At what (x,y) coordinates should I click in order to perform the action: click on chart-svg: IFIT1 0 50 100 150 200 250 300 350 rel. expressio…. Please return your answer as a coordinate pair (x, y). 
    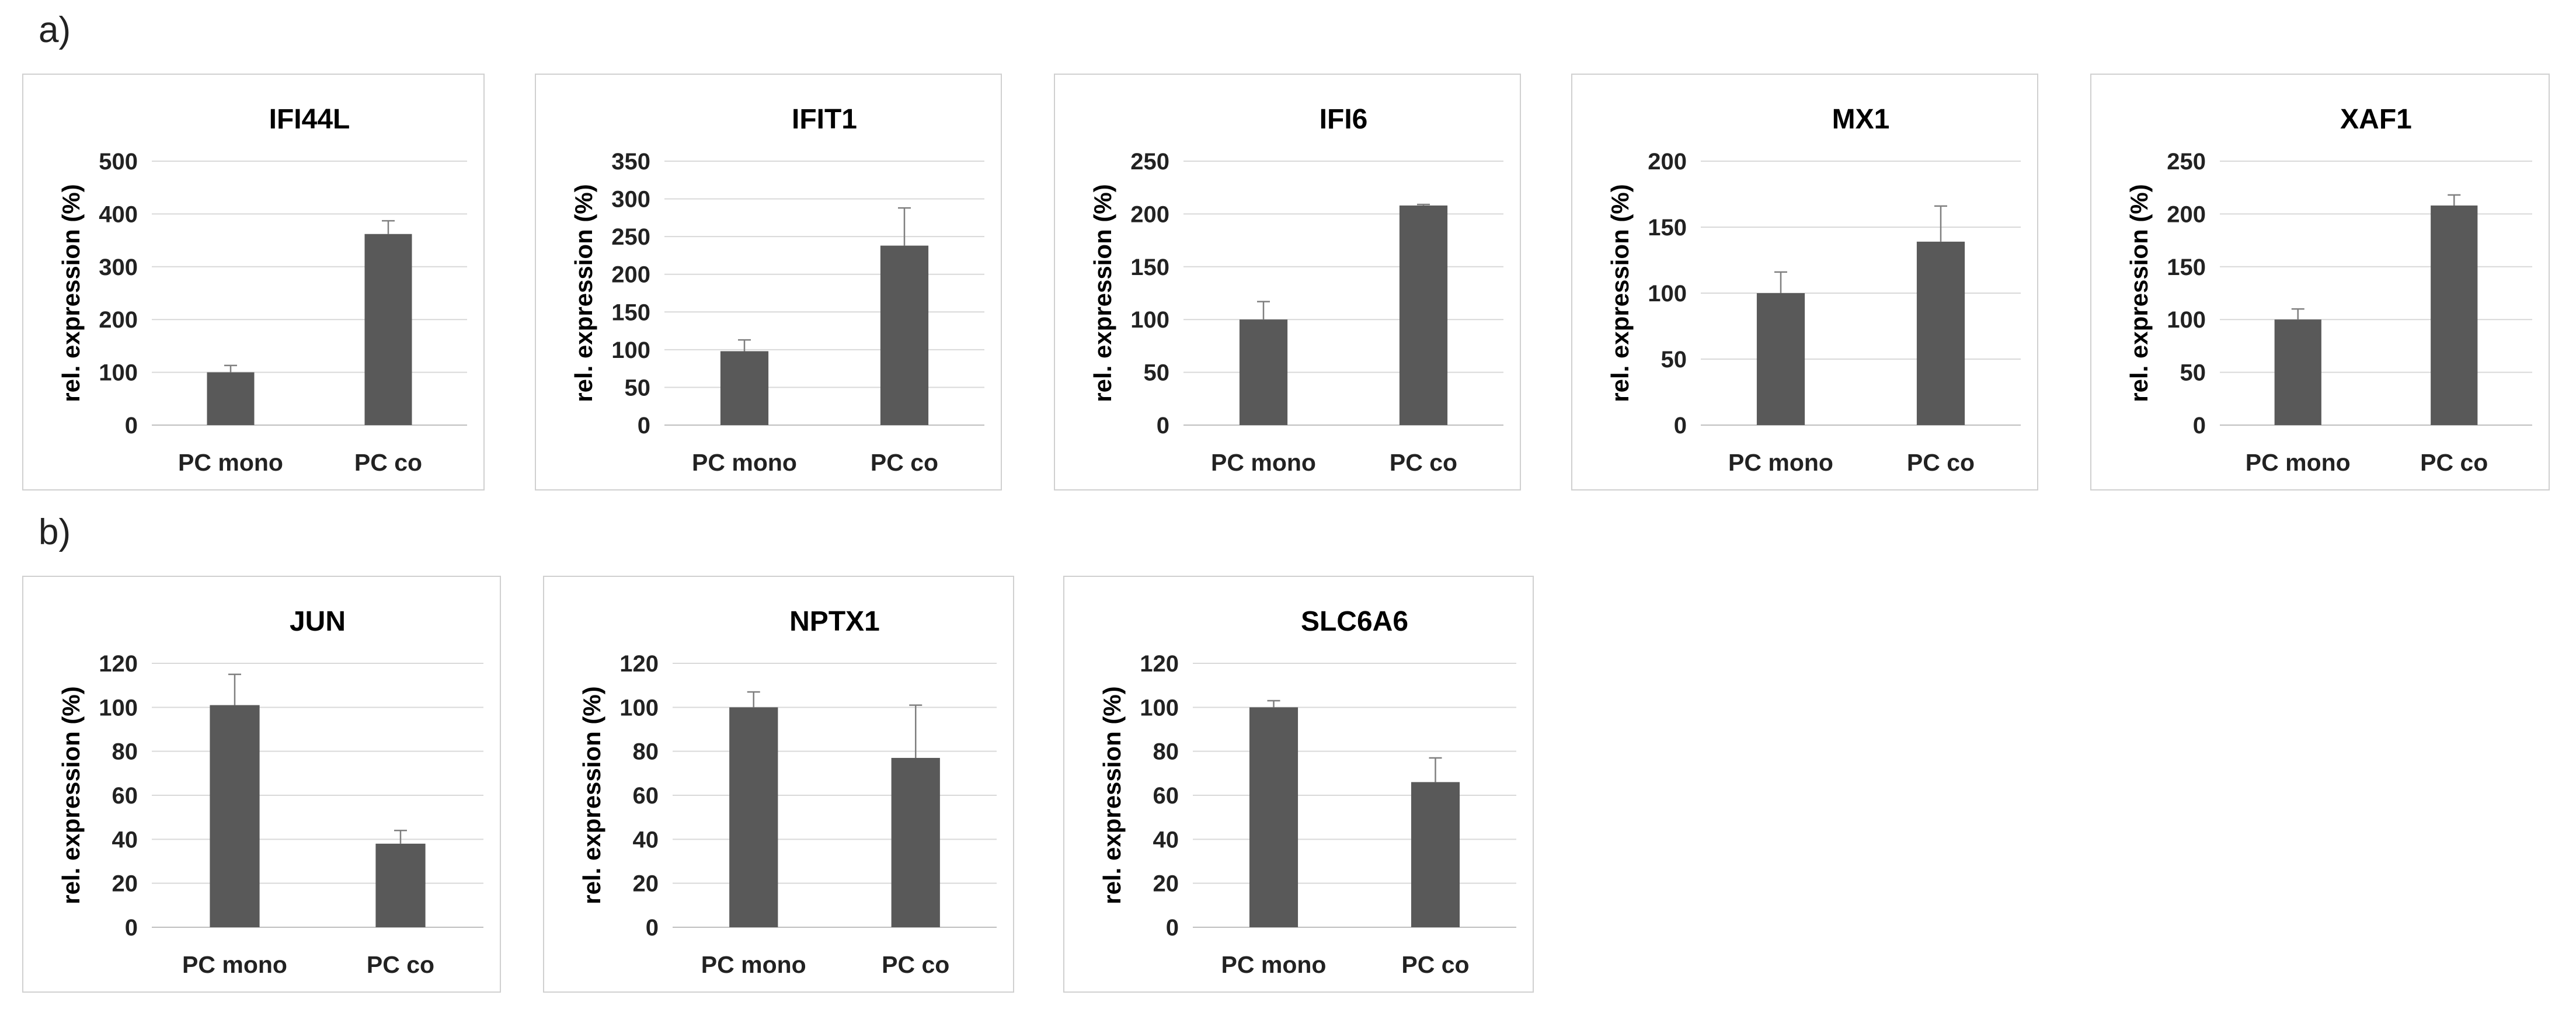
    Looking at the image, I should click on (777, 290).